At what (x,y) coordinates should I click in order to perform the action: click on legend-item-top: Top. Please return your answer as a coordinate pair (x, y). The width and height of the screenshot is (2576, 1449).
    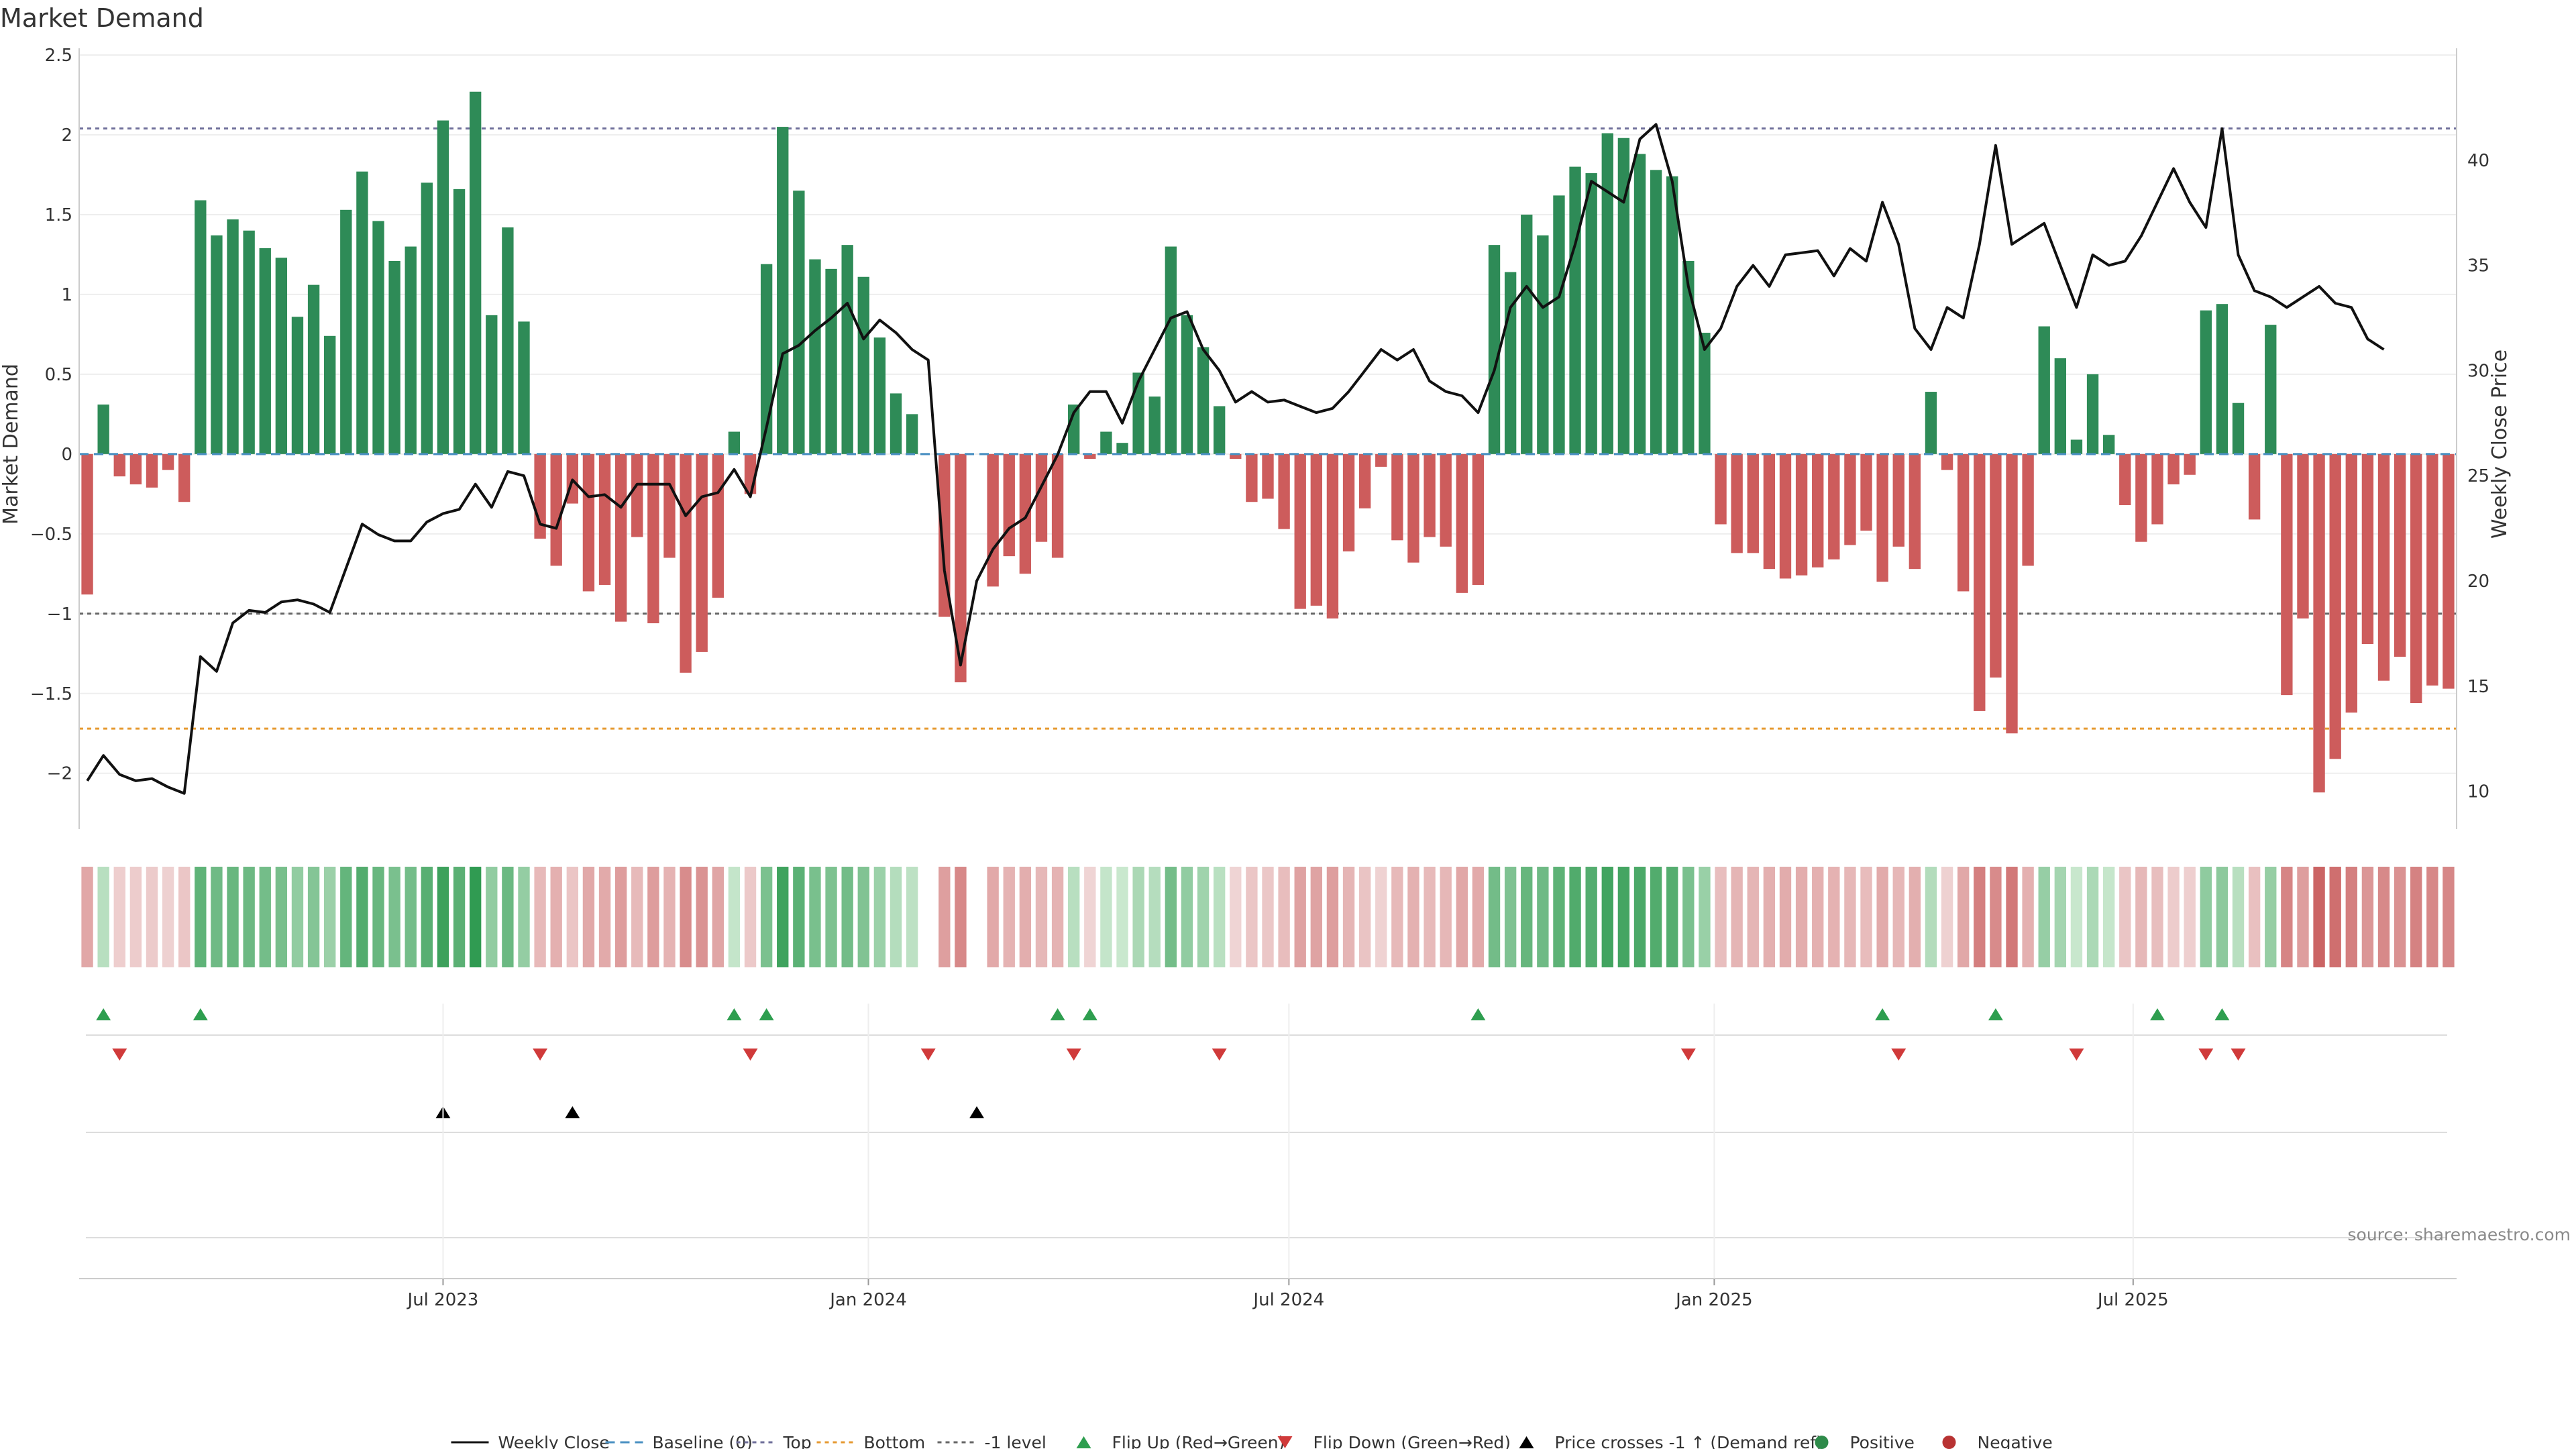
    Looking at the image, I should click on (774, 1441).